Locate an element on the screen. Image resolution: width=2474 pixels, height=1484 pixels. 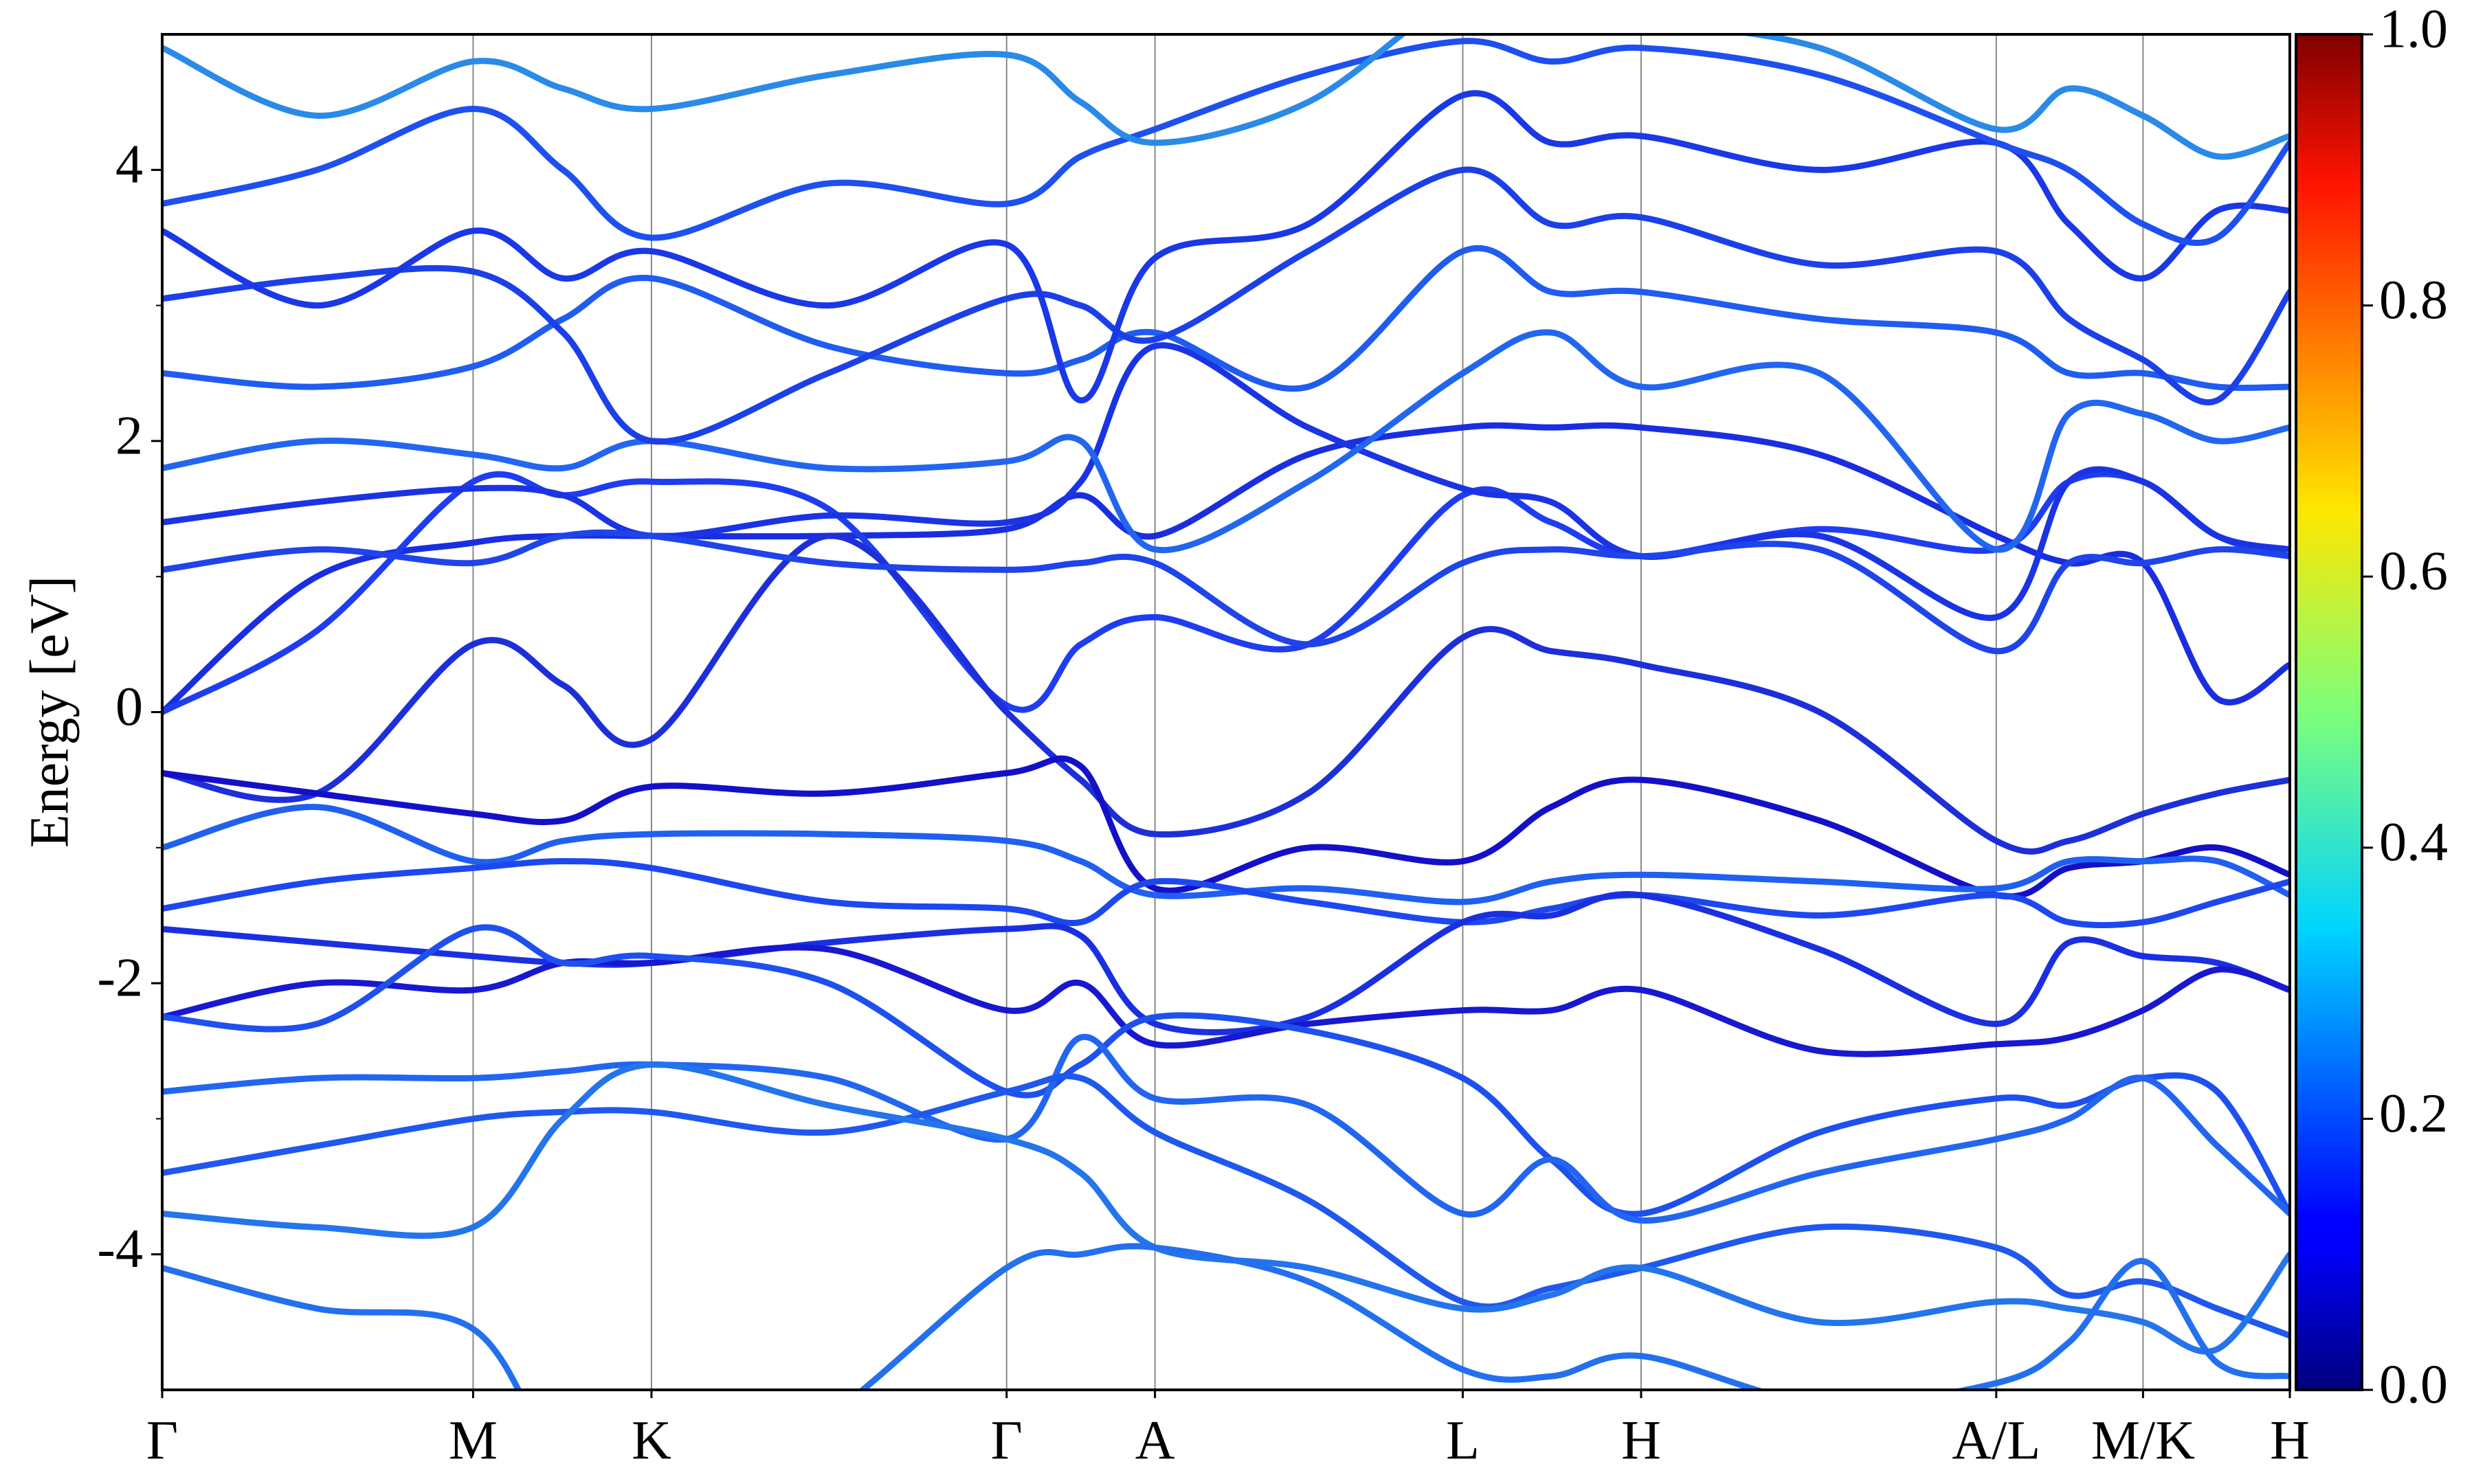
x-tick-label: A is located at coordinates (1155, 1440).